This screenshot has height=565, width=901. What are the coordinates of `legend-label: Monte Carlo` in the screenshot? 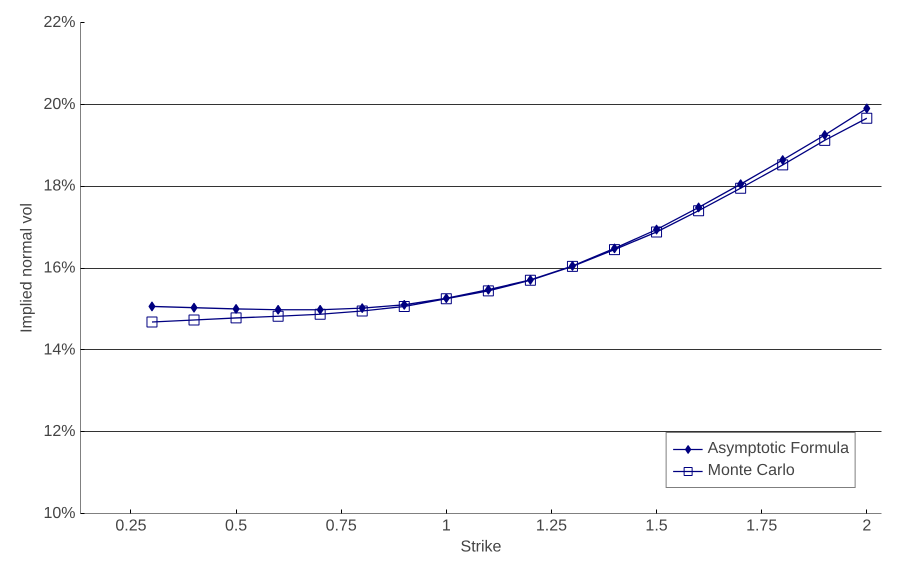 It's located at (751, 471).